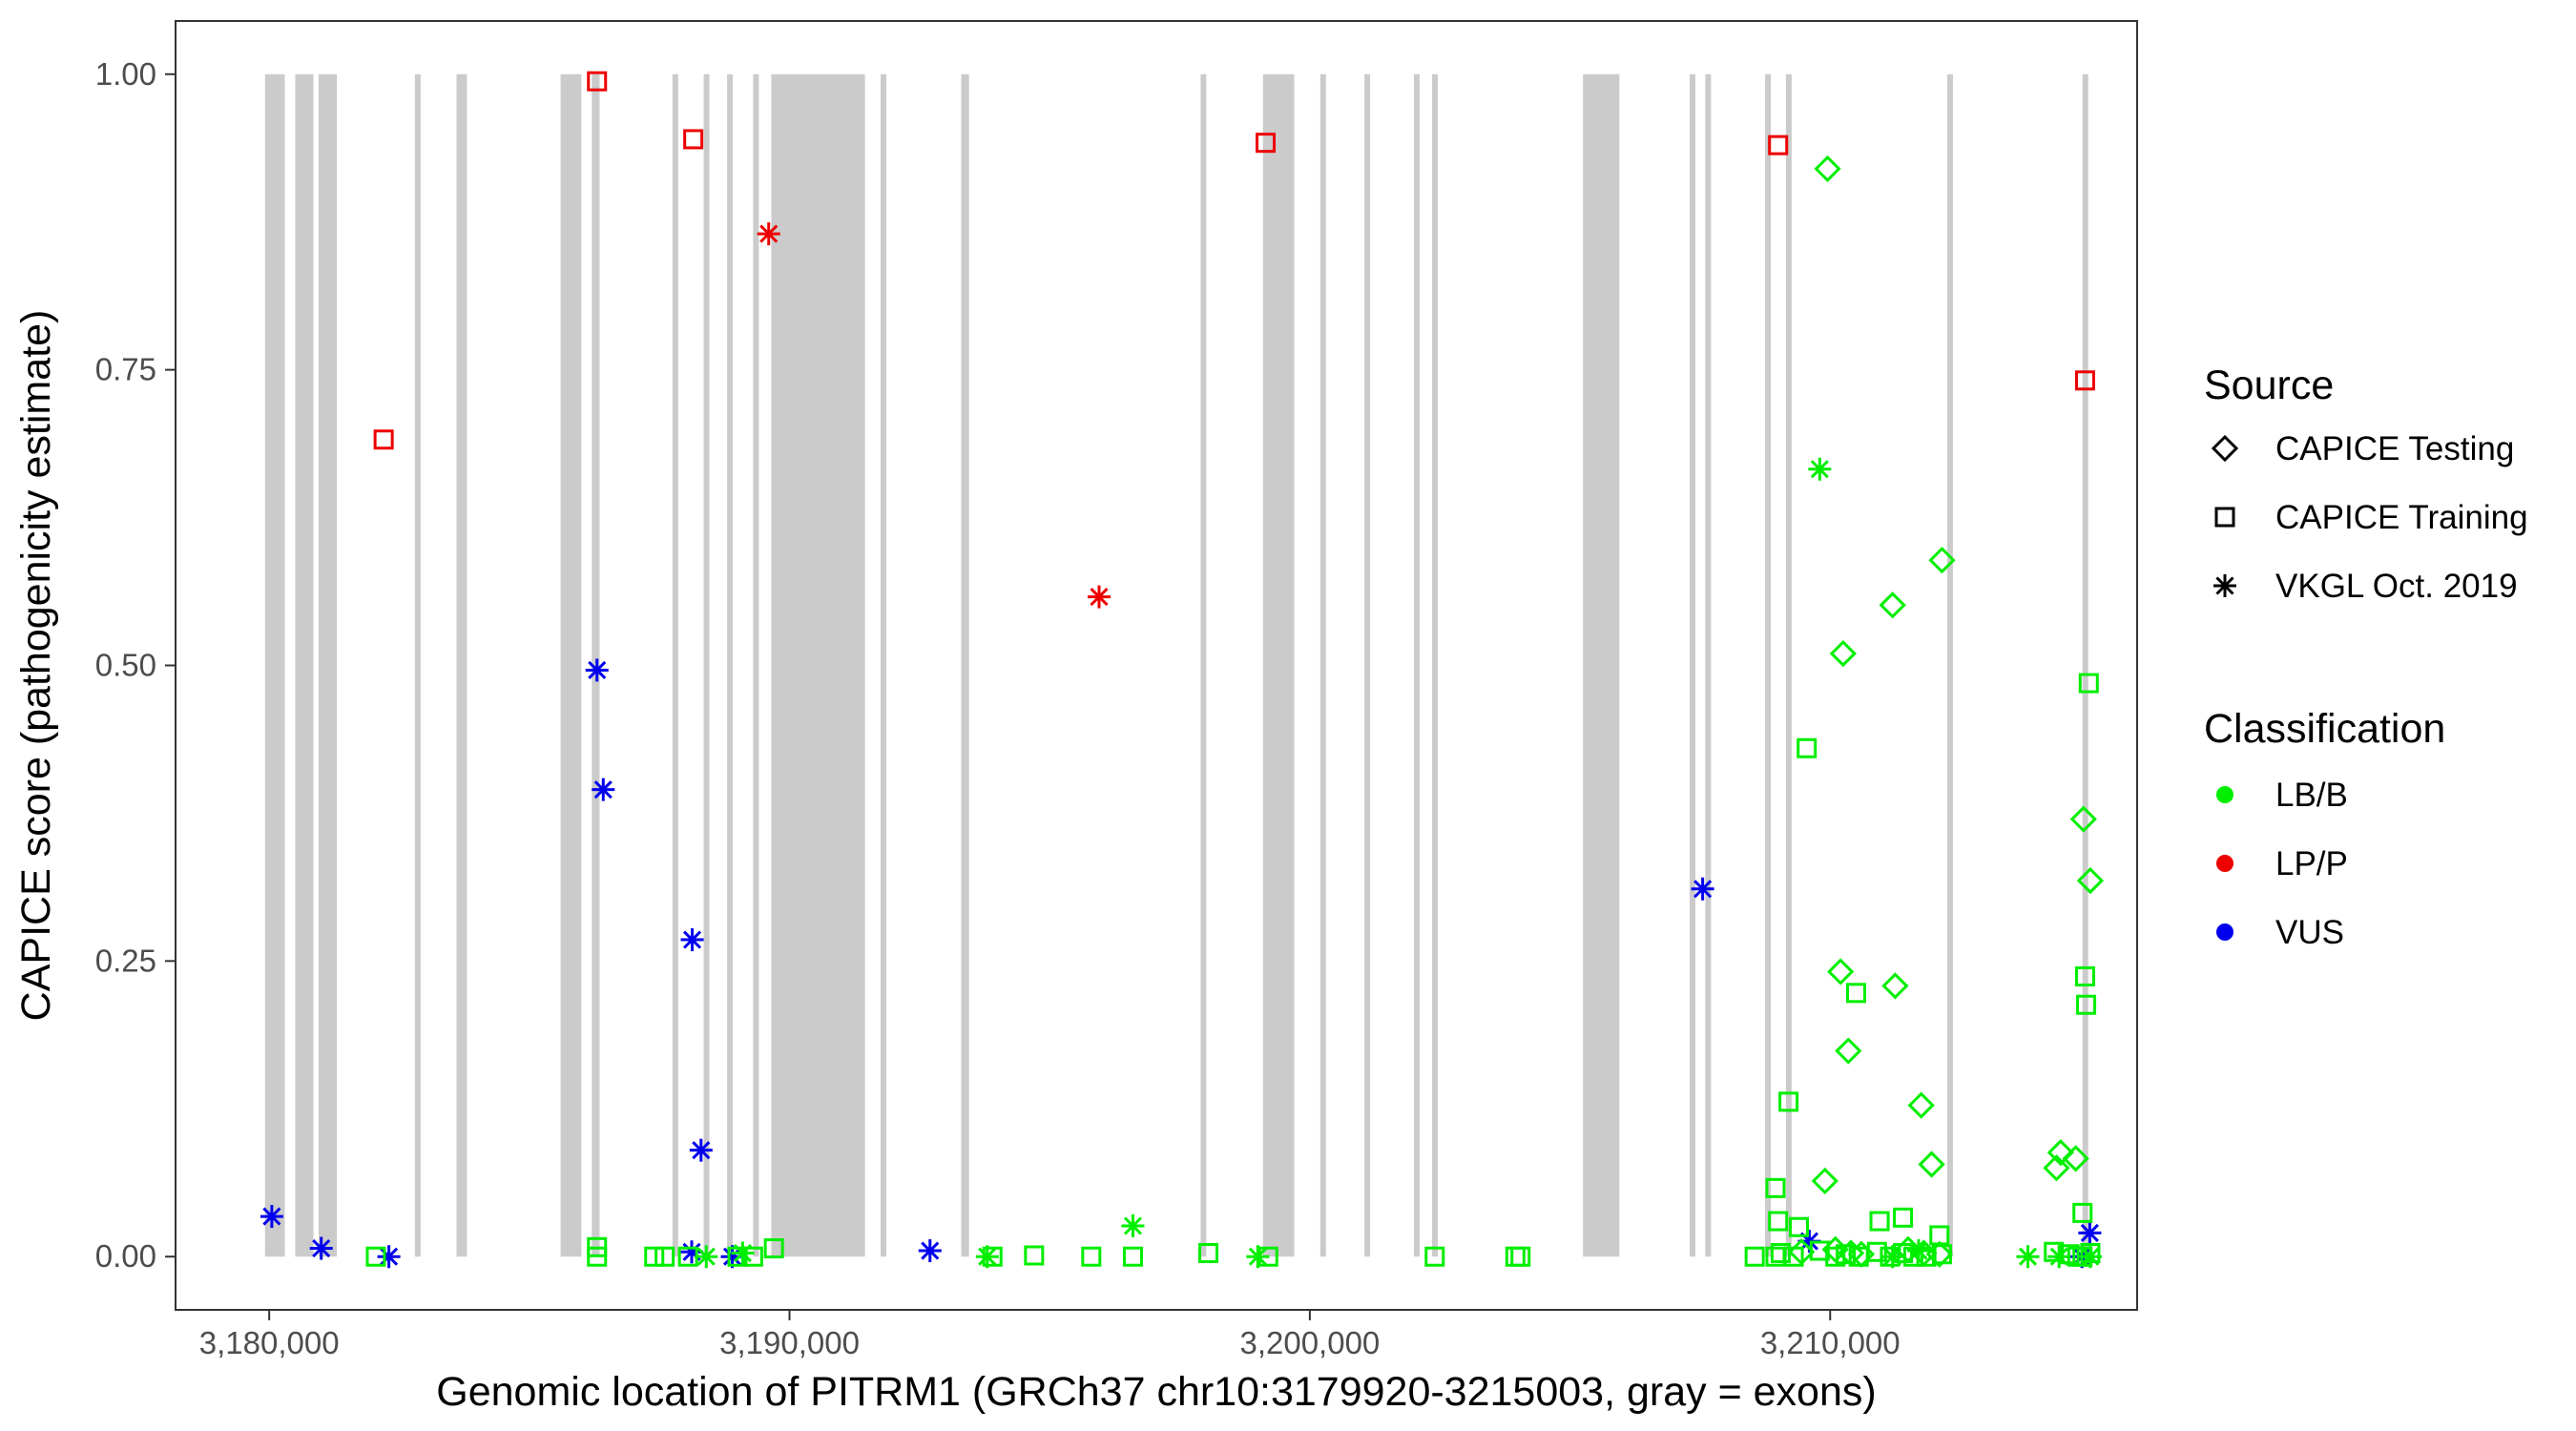 This screenshot has width=2576, height=1431. What do you see at coordinates (269, 1342) in the screenshot?
I see `x-tick-label: 3,180,000` at bounding box center [269, 1342].